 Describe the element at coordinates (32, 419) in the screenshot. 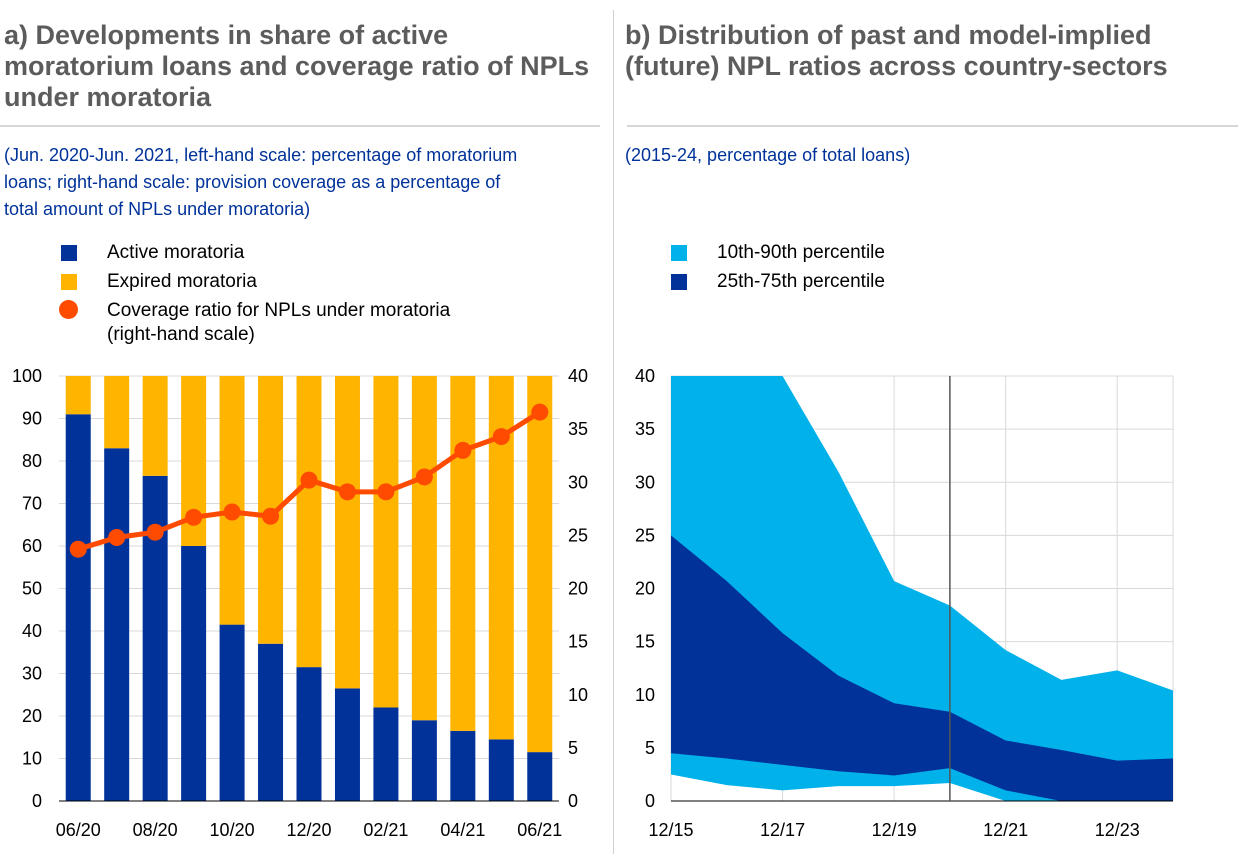

I see `y-tick-label: 90` at that location.